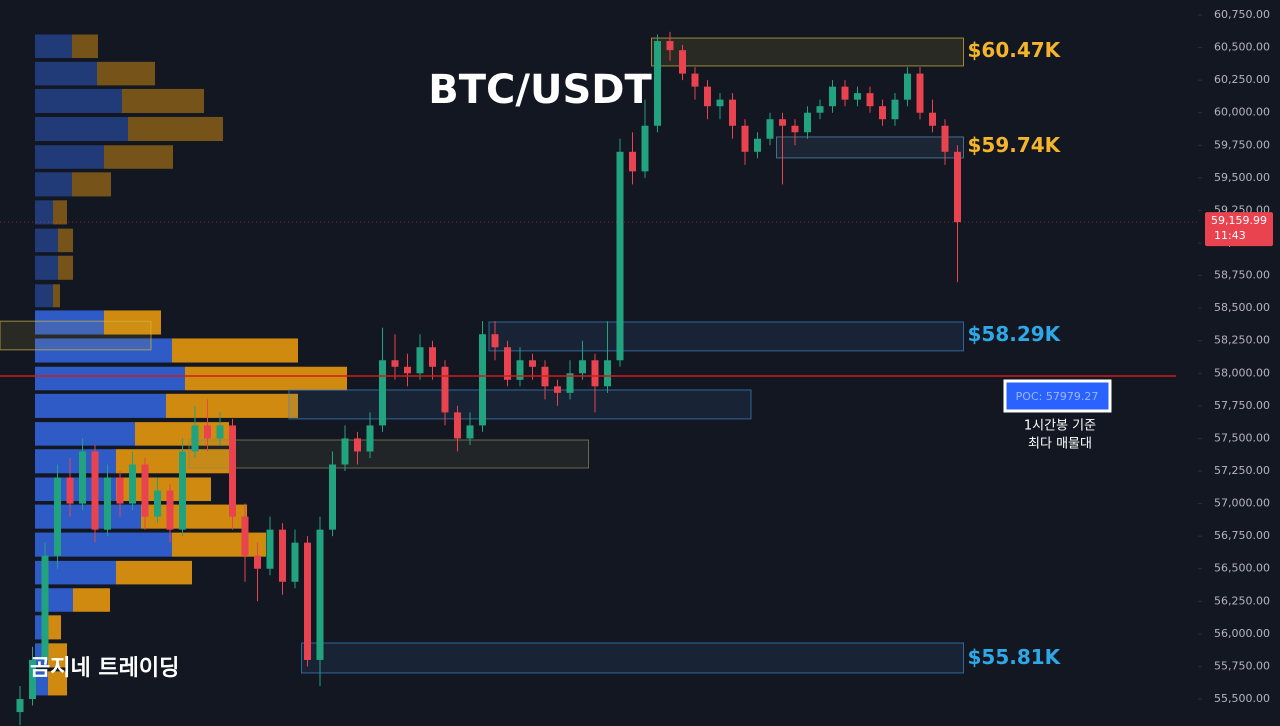  Describe the element at coordinates (104, 668) in the screenshot. I see `watermark: 곰지네 트레이딩` at that location.